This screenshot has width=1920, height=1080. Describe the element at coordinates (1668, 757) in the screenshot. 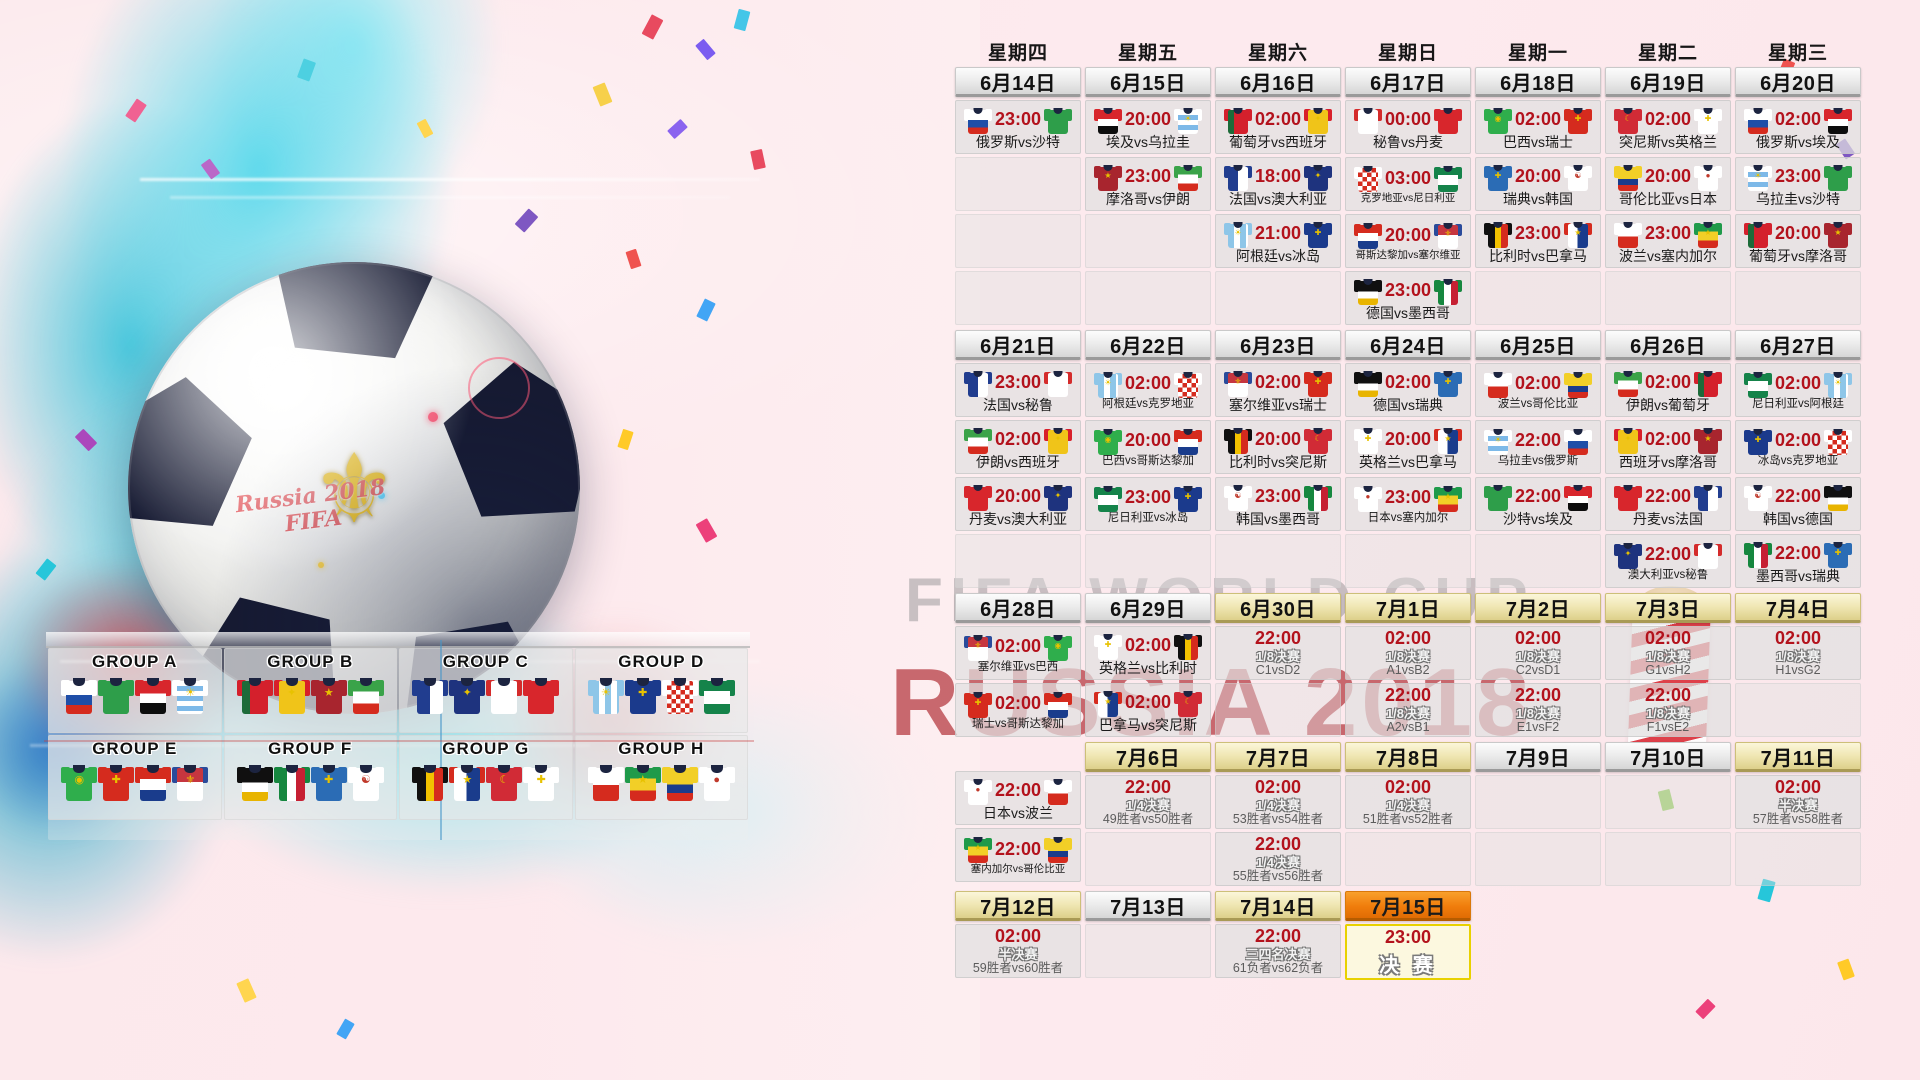

I see `date-header-7月10日: 7月10日` at that location.